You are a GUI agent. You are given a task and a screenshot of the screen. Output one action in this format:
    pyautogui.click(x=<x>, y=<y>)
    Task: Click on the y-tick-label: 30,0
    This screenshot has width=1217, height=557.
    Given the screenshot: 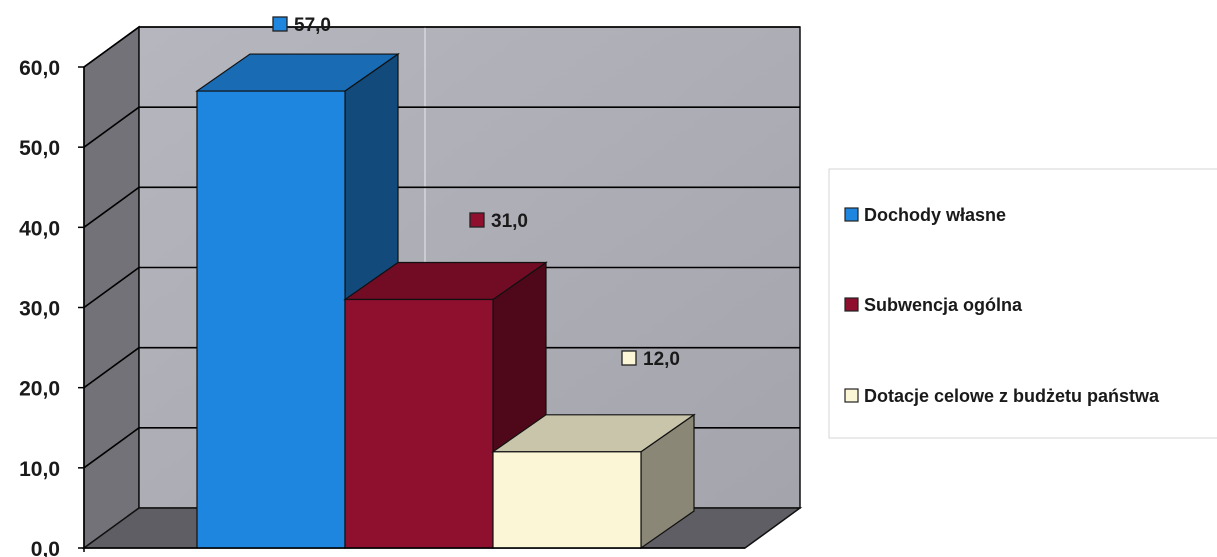 What is the action you would take?
    pyautogui.click(x=39, y=309)
    